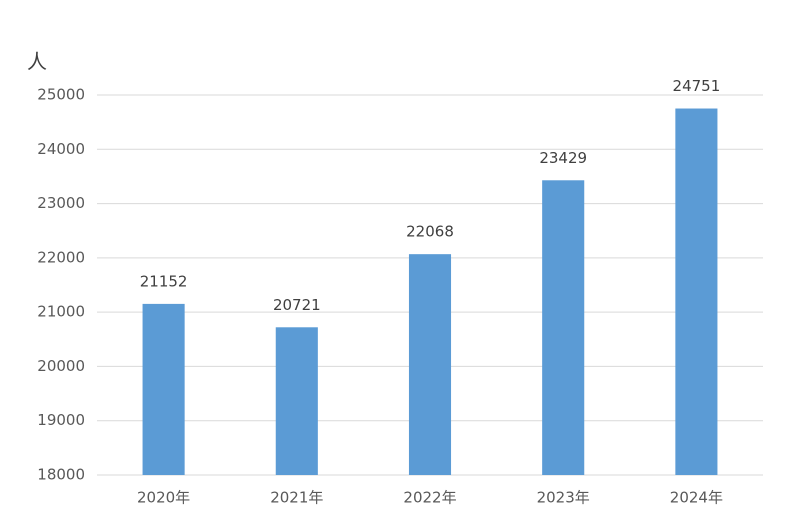 The width and height of the screenshot is (811, 523). What do you see at coordinates (61, 257) in the screenshot?
I see `y-tick-label: 22000` at bounding box center [61, 257].